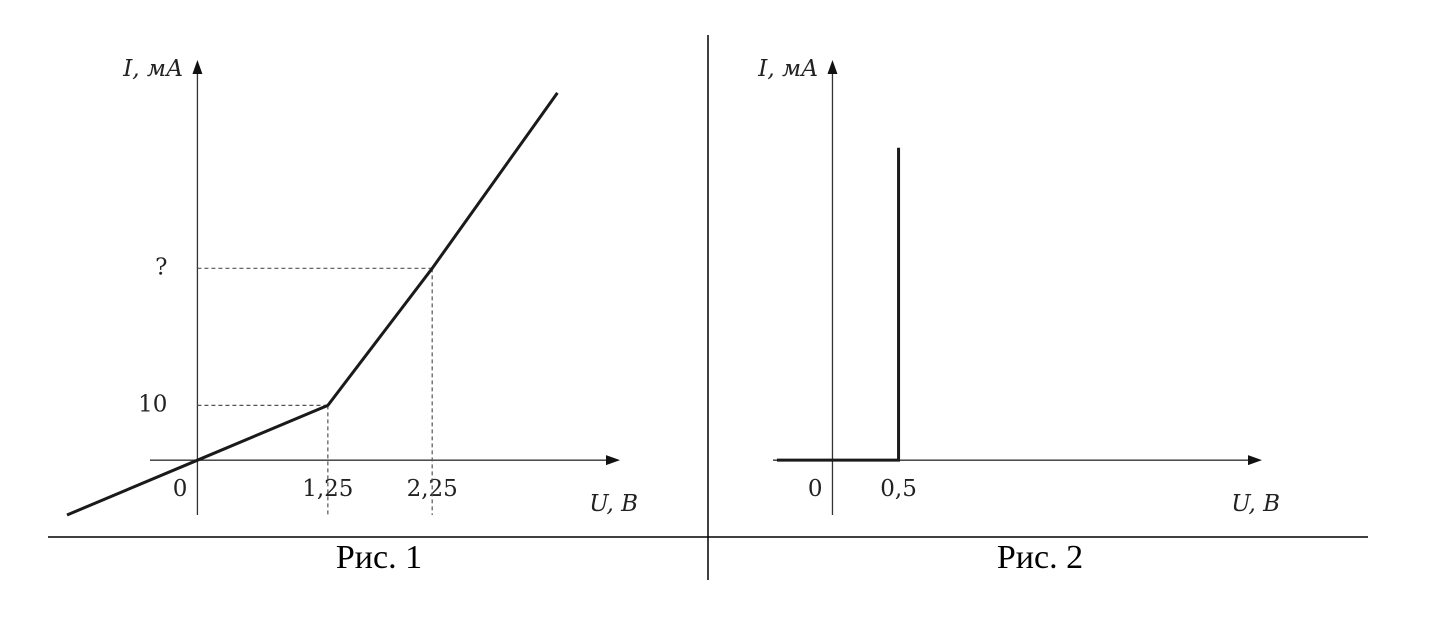 This screenshot has height=623, width=1433. Describe the element at coordinates (161, 267) in the screenshot. I see `y-tick-label: ?` at that location.